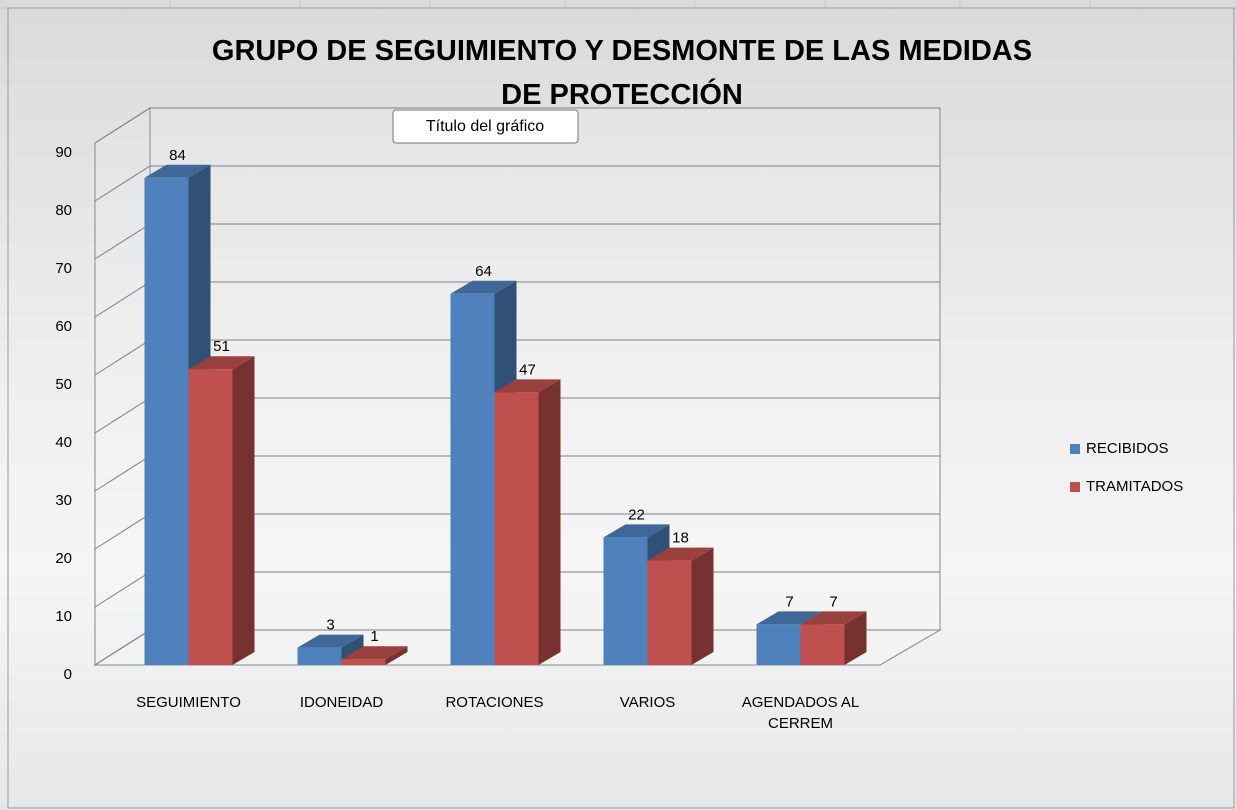  I want to click on x-tick-label: SEGUIMIENTO, so click(188, 702).